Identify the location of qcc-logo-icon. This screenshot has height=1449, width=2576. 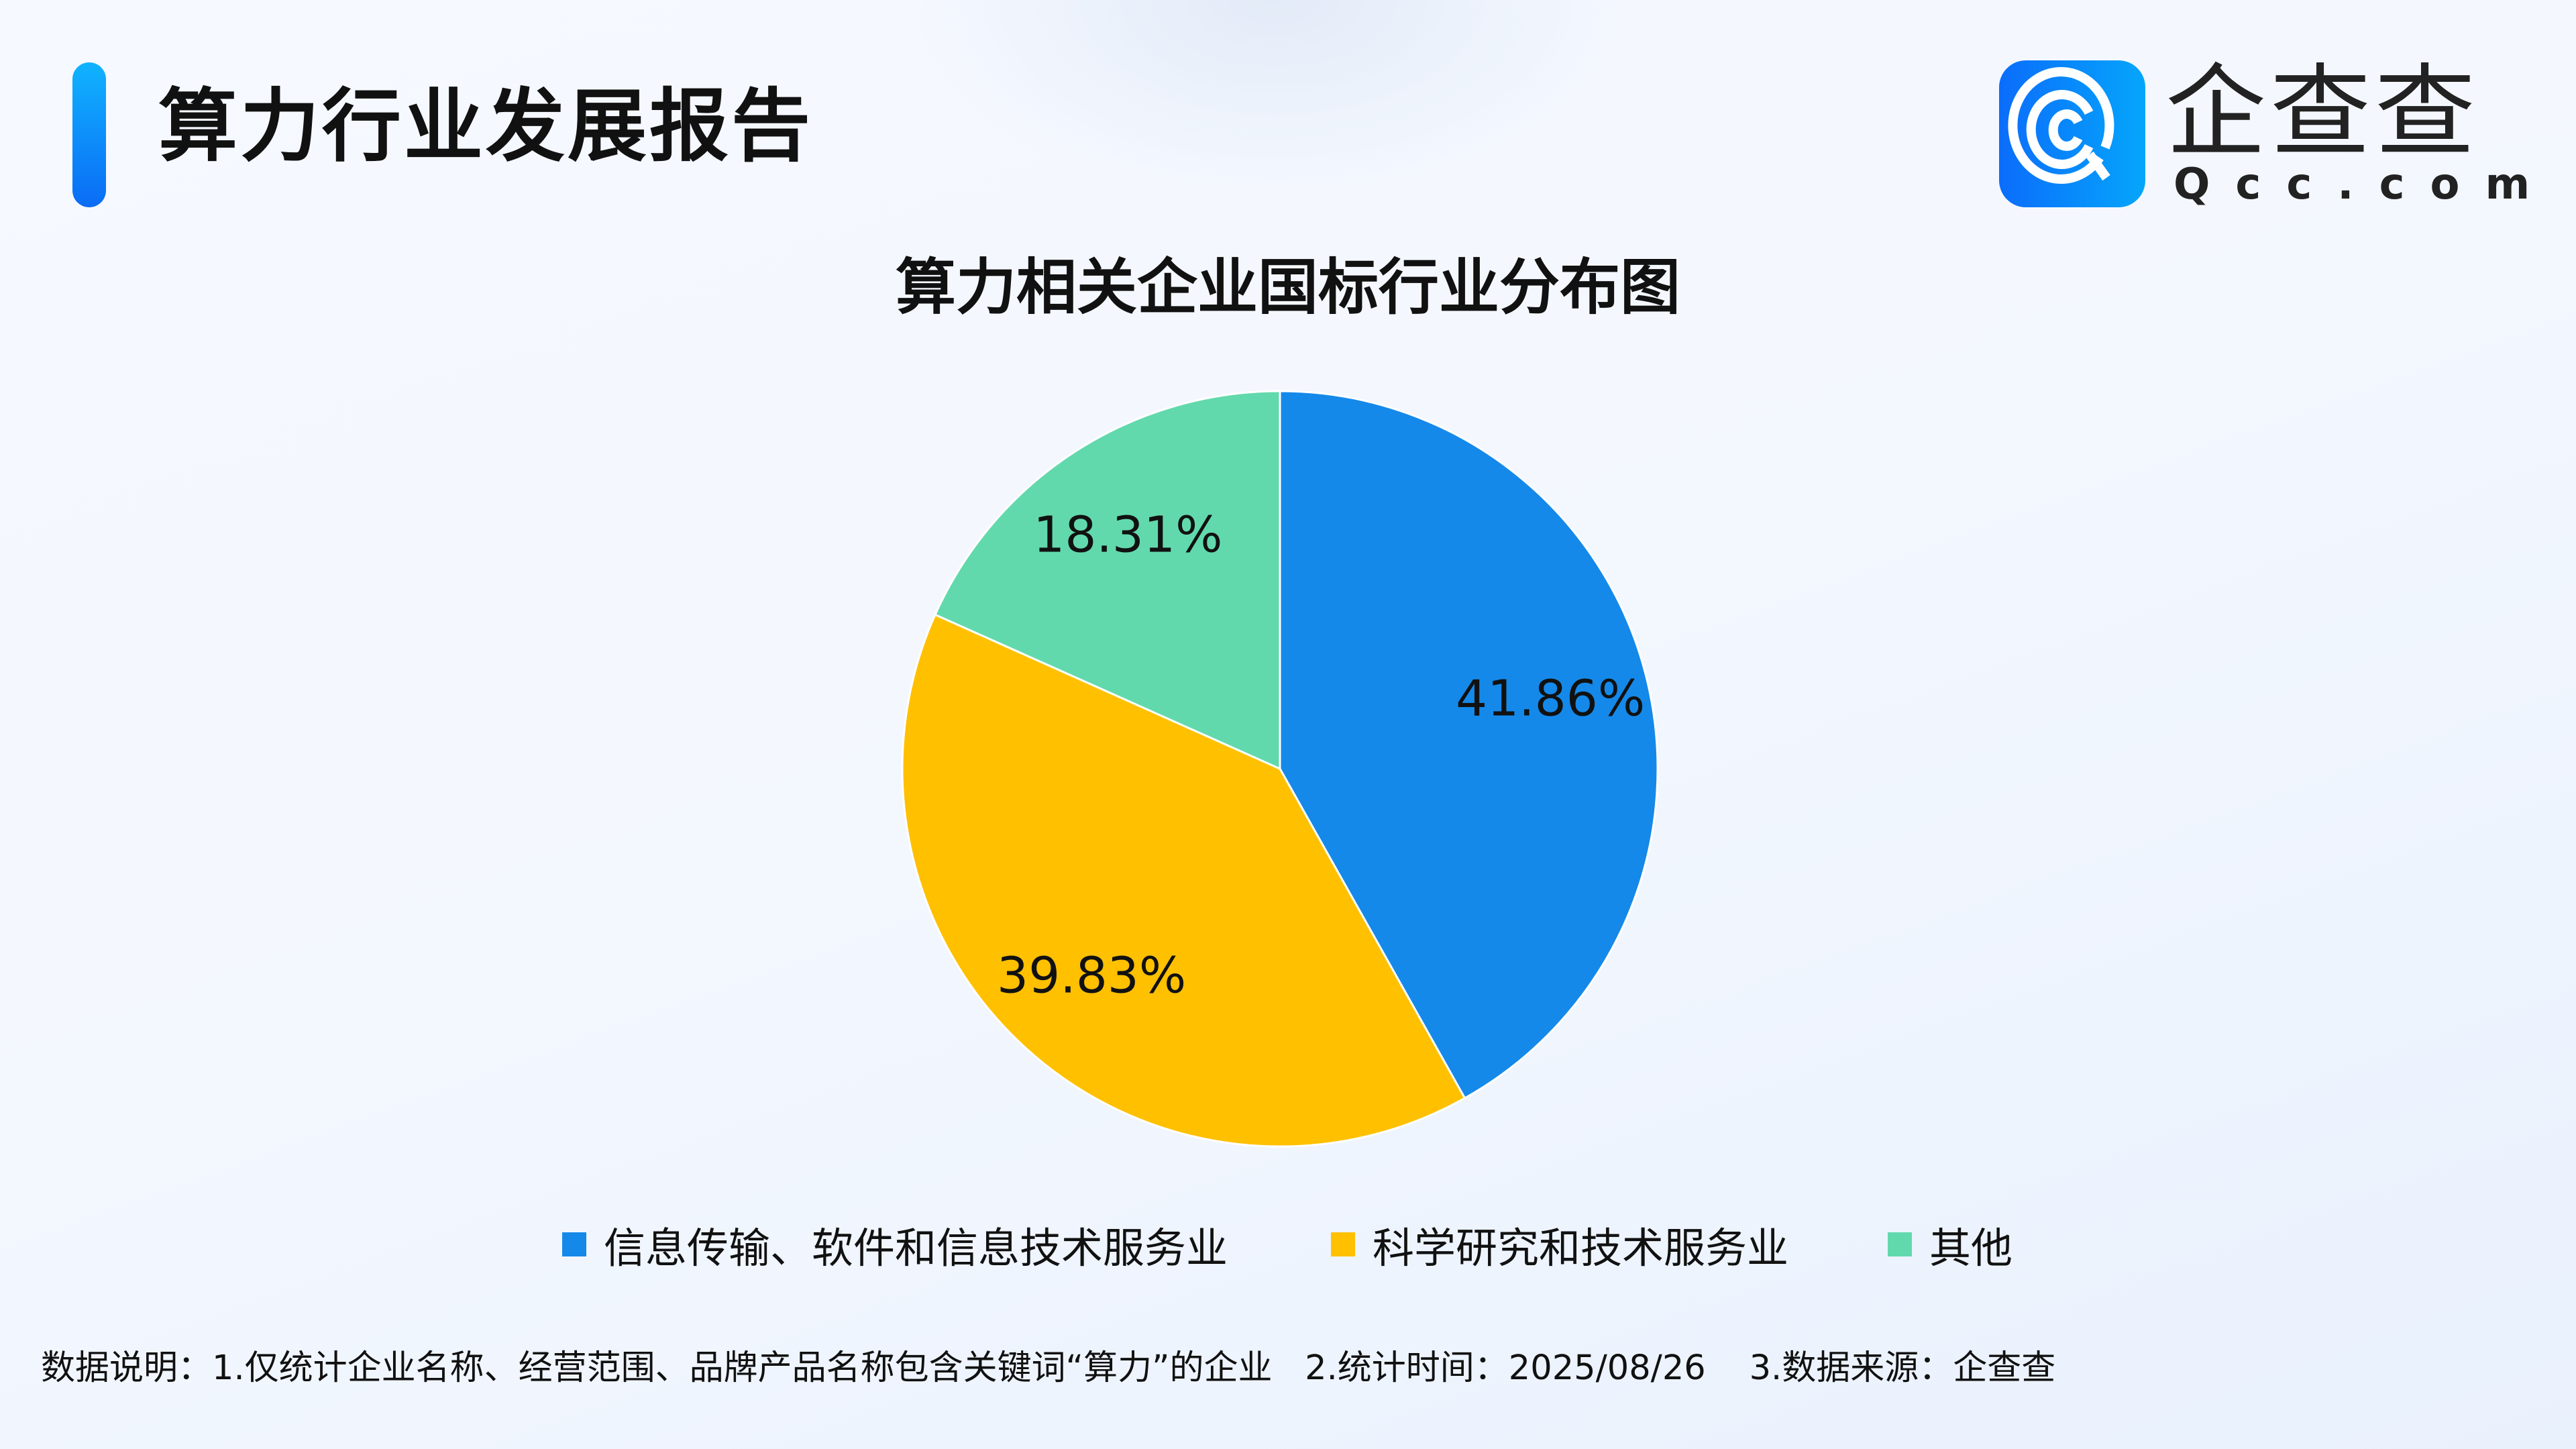
(2072, 133).